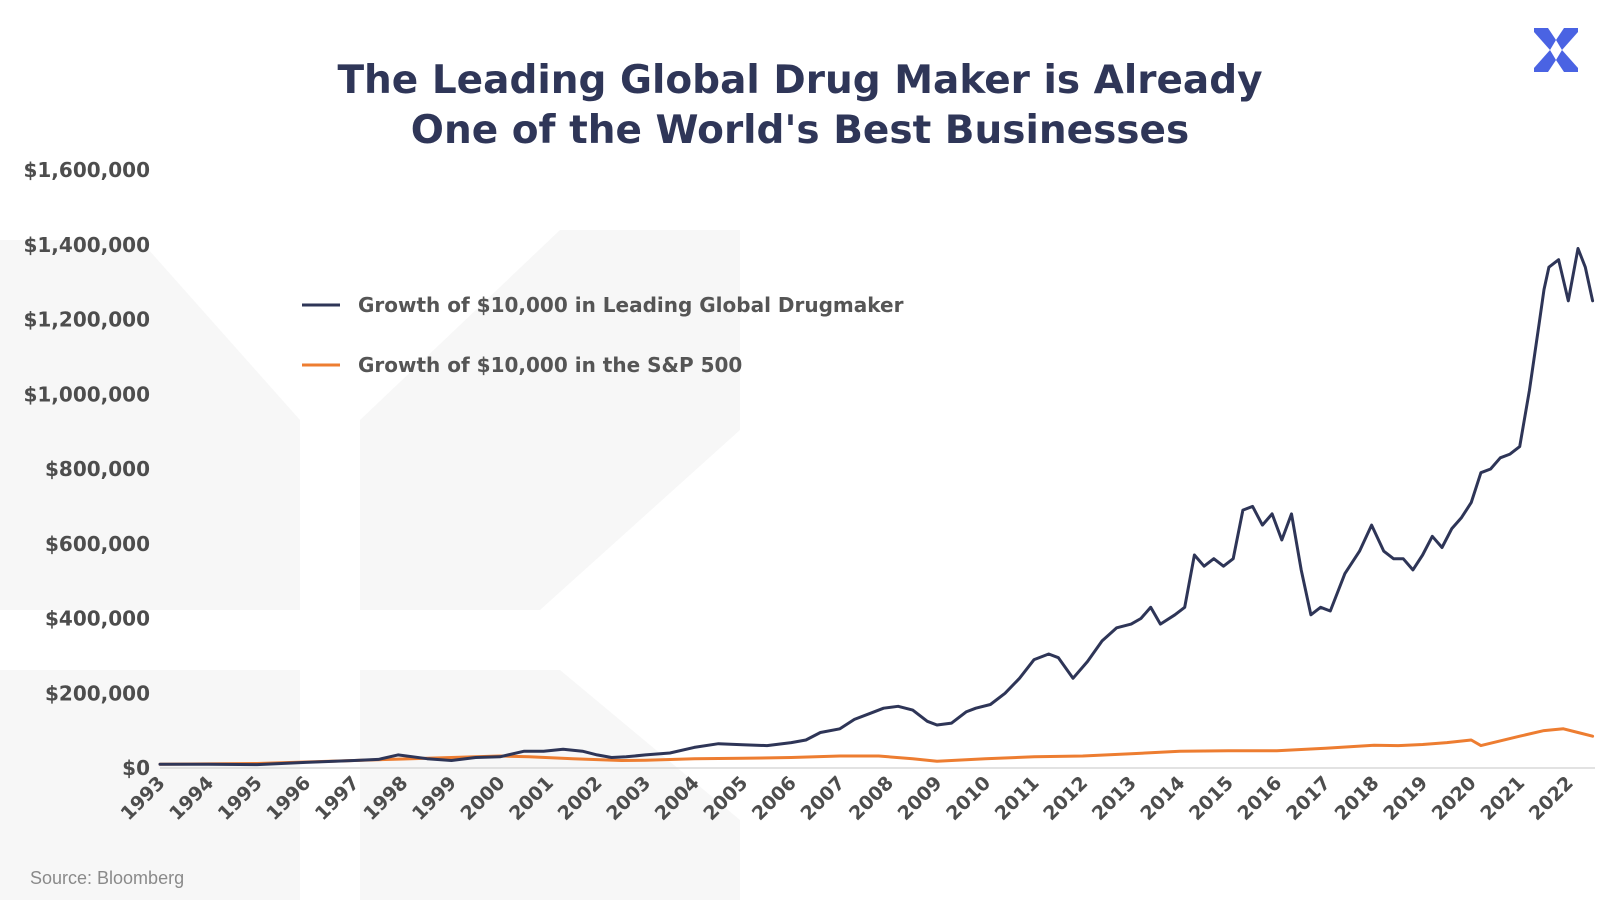 This screenshot has width=1600, height=900. What do you see at coordinates (1545, 61) in the screenshot?
I see `logo-bottom-left-arm` at bounding box center [1545, 61].